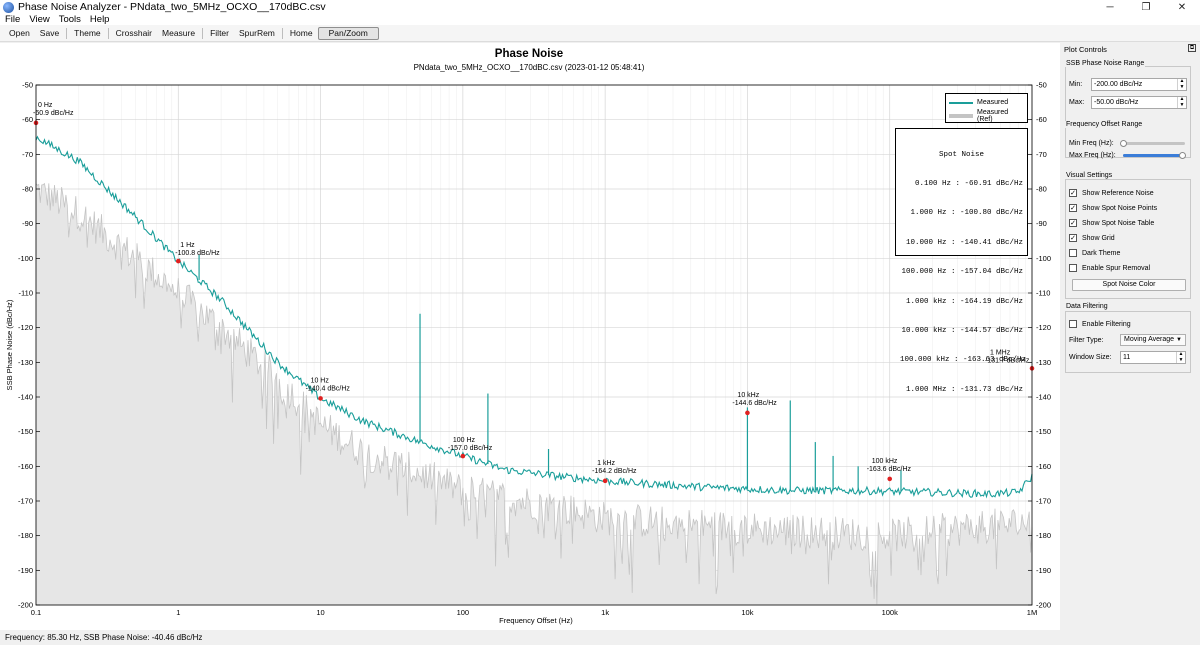  I want to click on measure-button: Measure, so click(179, 32).